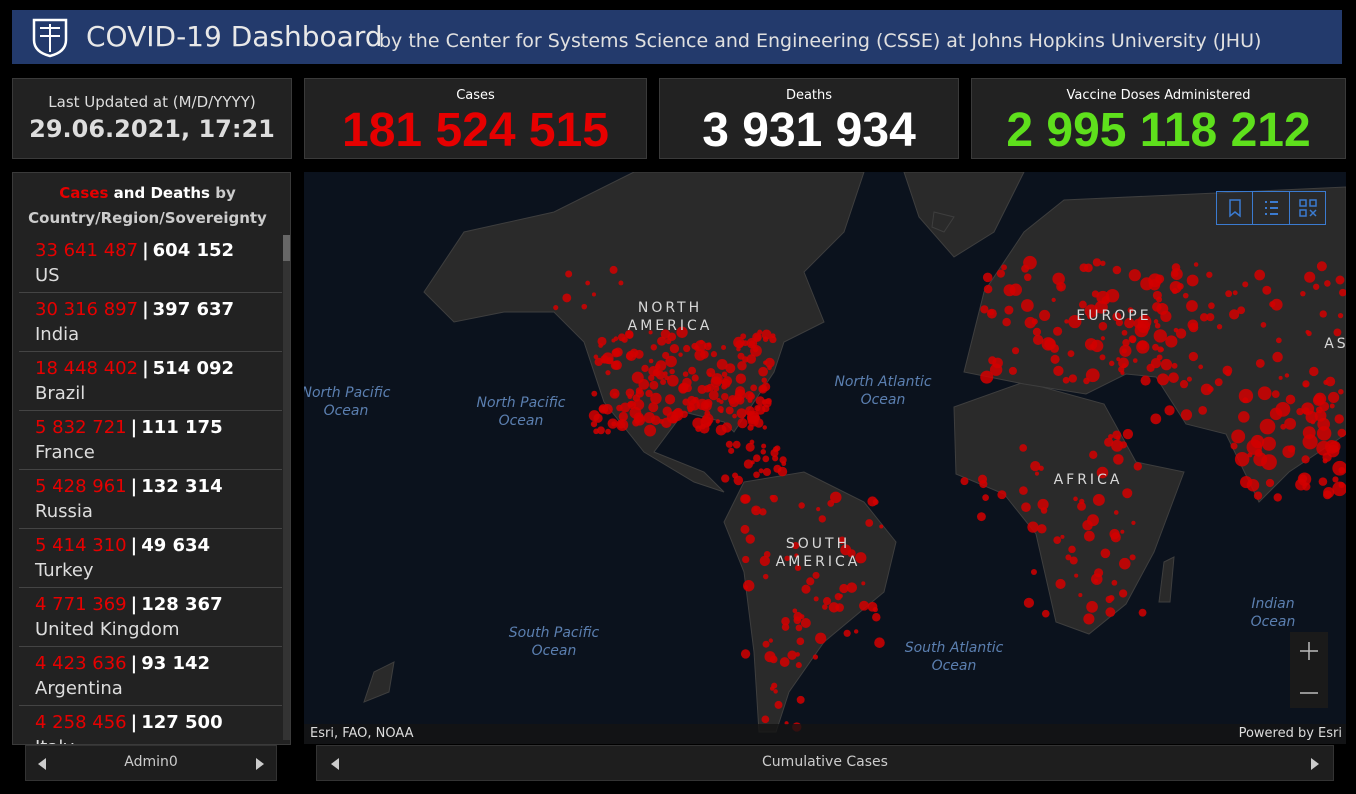  What do you see at coordinates (81, 427) in the screenshot?
I see `item-cases: 5 832 721` at bounding box center [81, 427].